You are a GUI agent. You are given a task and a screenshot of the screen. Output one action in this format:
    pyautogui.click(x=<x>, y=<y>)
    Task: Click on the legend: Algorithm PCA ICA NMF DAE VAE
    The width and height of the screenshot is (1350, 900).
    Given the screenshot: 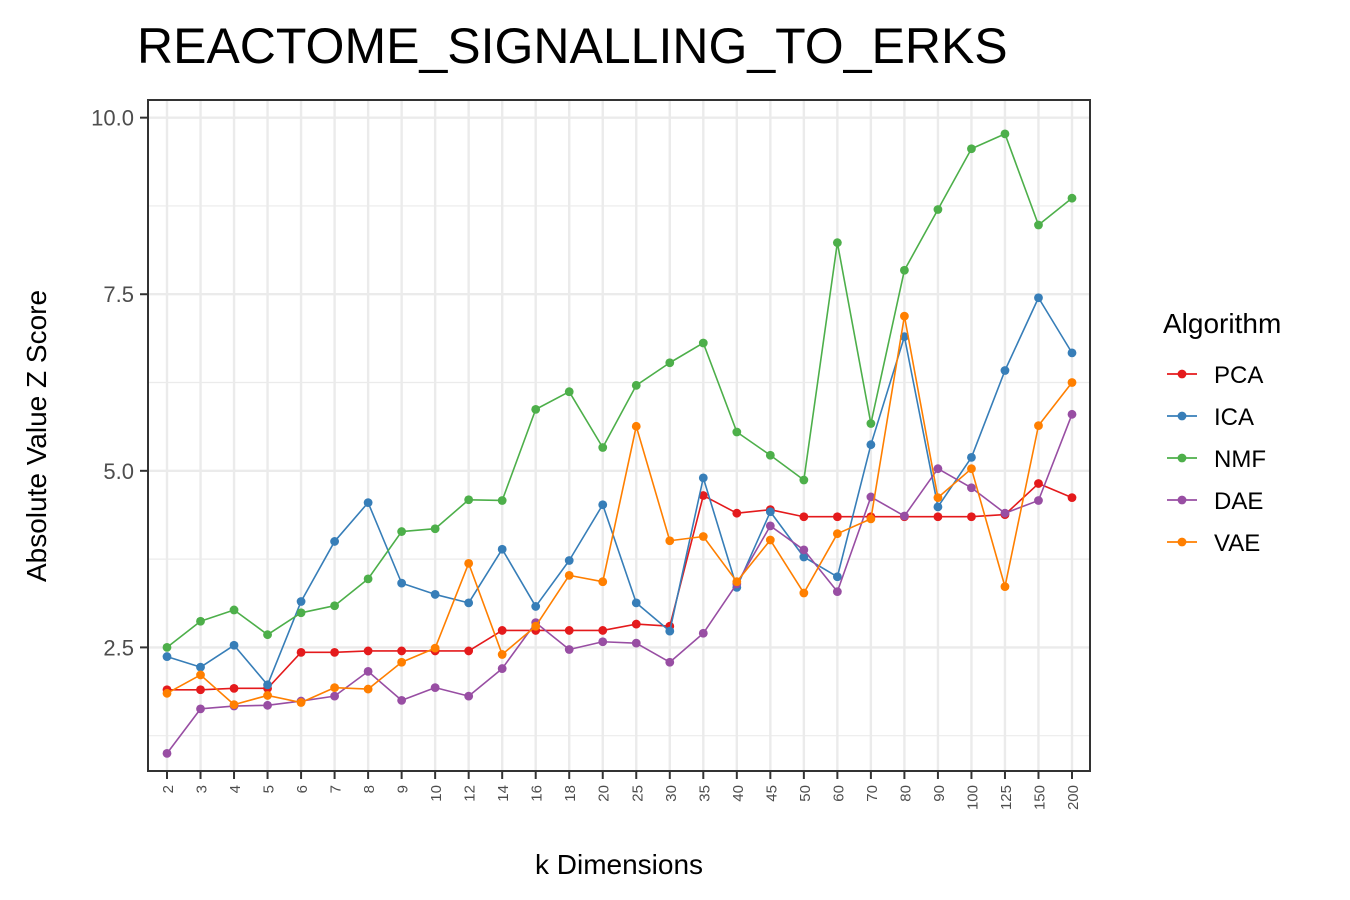 What is the action you would take?
    pyautogui.click(x=1222, y=432)
    